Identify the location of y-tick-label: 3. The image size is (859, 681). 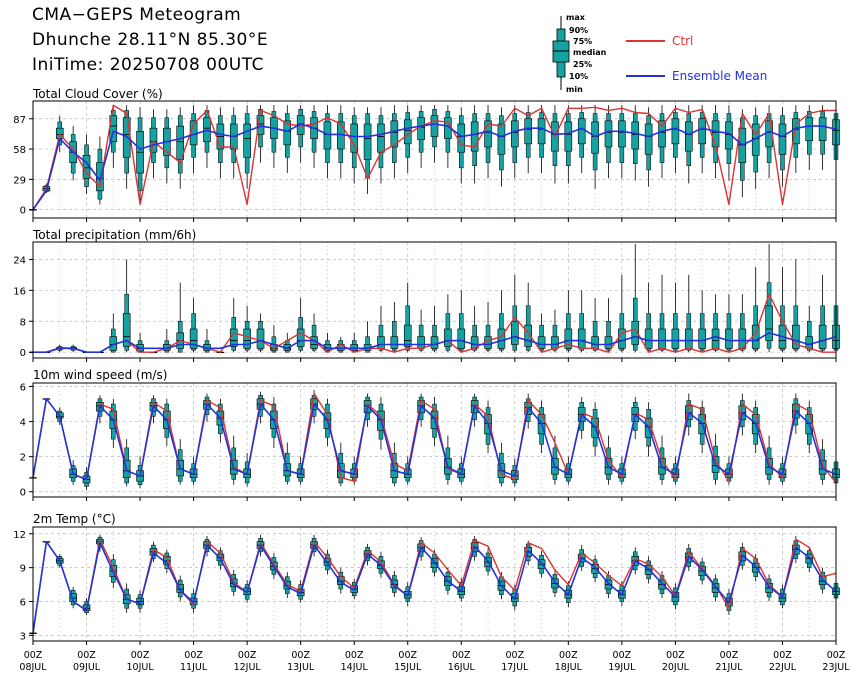
(23, 636).